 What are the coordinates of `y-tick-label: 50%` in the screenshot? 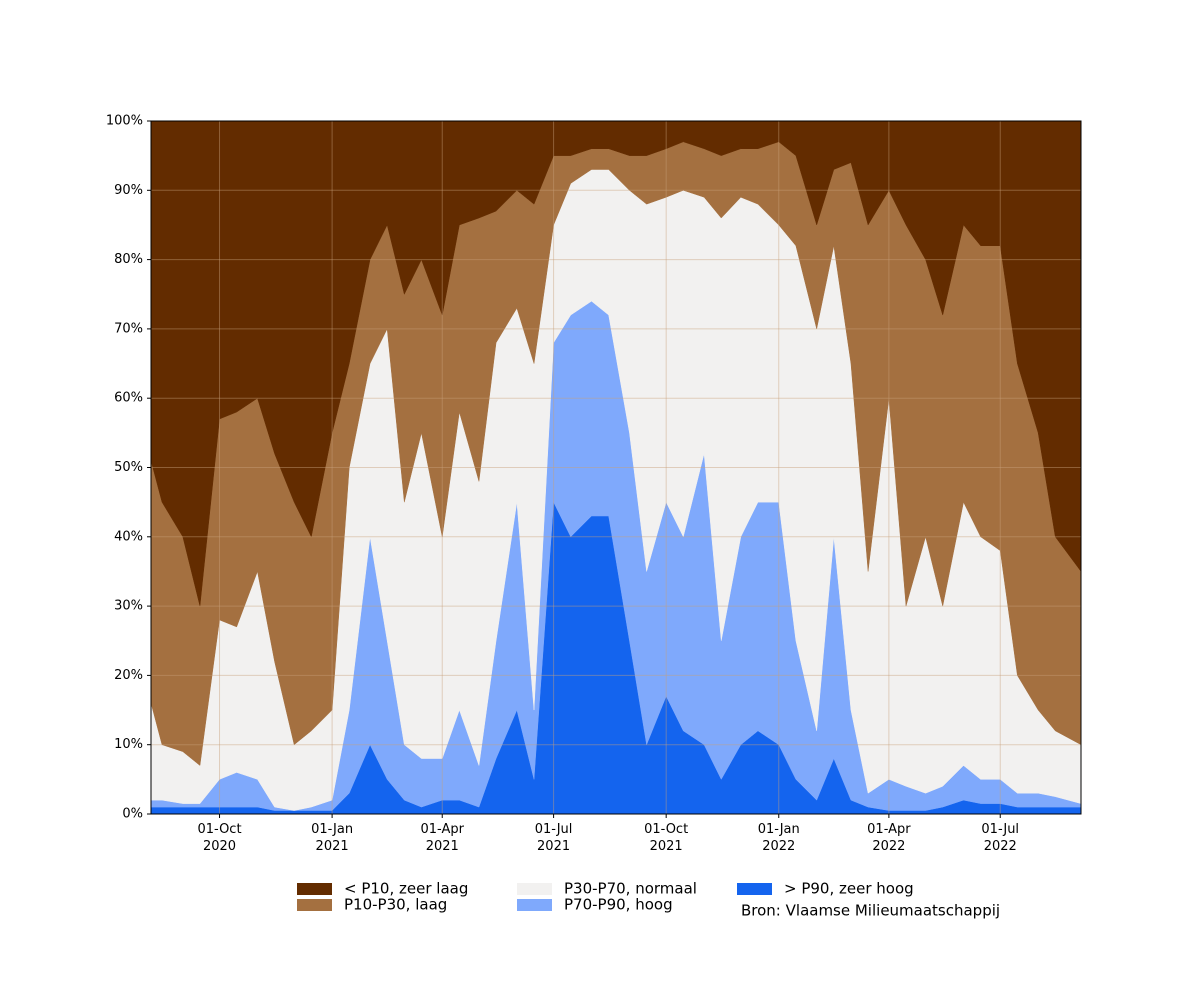 It's located at (128, 467).